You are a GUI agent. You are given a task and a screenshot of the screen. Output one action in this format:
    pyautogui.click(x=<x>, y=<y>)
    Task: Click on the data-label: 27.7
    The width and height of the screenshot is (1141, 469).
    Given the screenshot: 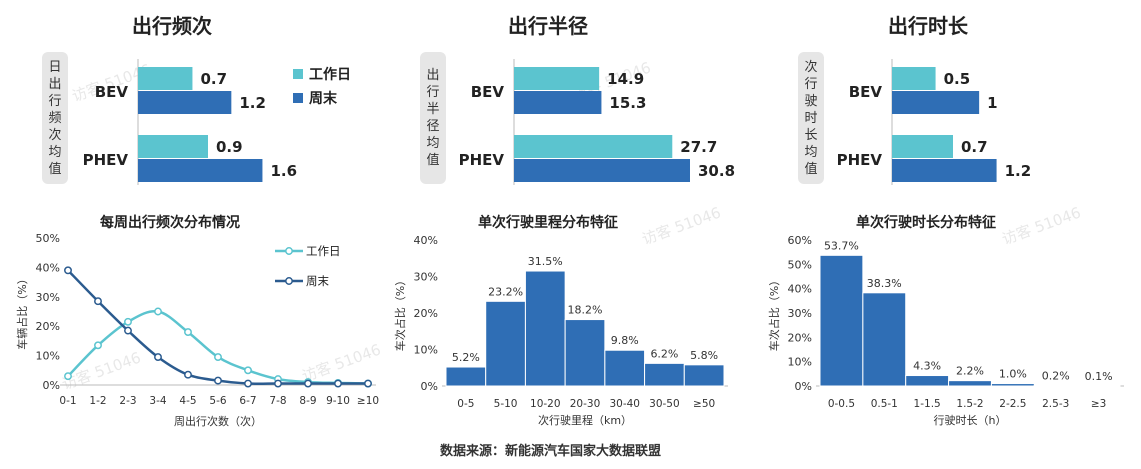 What is the action you would take?
    pyautogui.click(x=698, y=147)
    